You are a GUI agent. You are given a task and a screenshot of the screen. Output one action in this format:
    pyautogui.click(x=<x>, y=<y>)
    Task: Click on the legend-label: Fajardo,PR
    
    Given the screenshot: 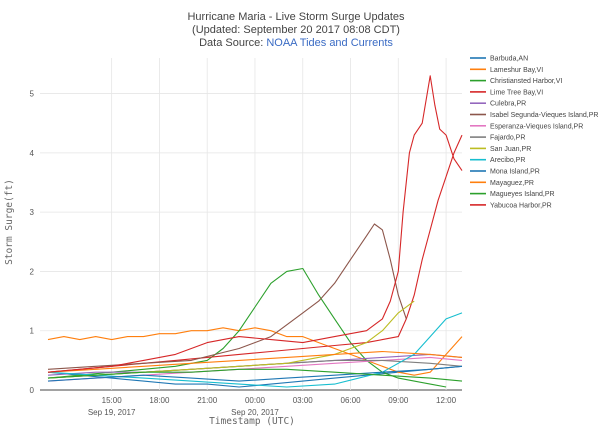 What is the action you would take?
    pyautogui.click(x=507, y=138)
    